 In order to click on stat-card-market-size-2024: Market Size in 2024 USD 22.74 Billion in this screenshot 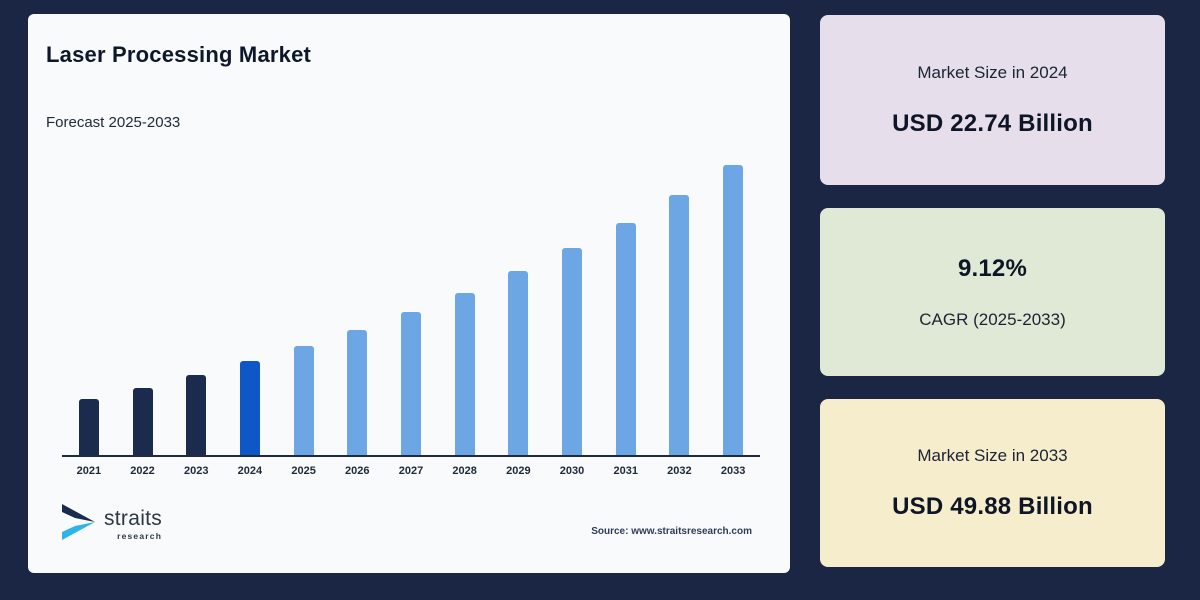, I will do `click(992, 100)`.